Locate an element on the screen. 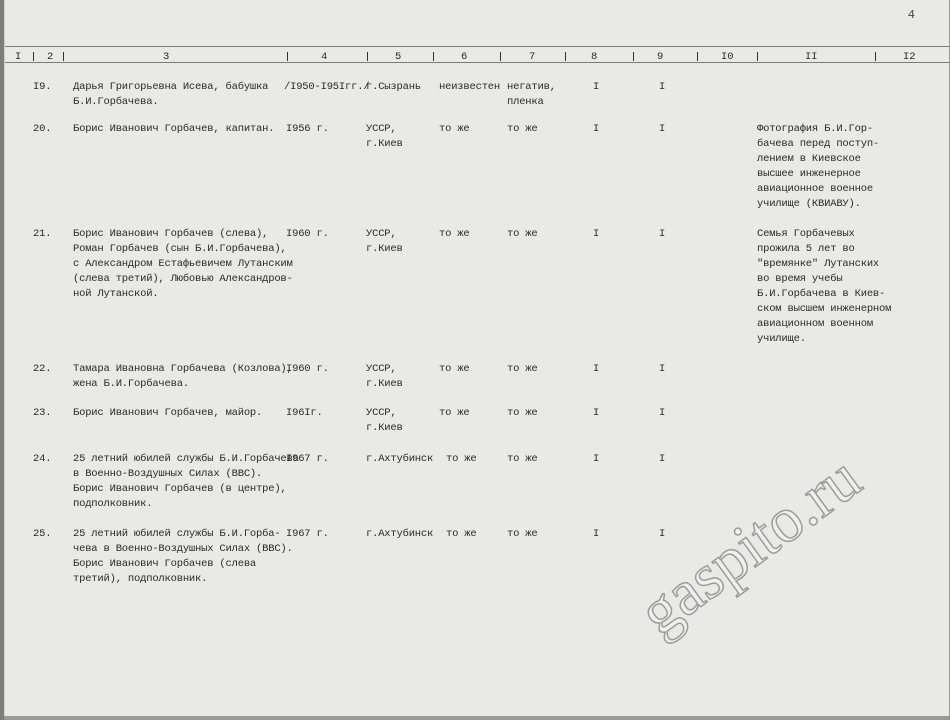 This screenshot has height=720, width=950. binding-edge is located at coordinates (2, 360).